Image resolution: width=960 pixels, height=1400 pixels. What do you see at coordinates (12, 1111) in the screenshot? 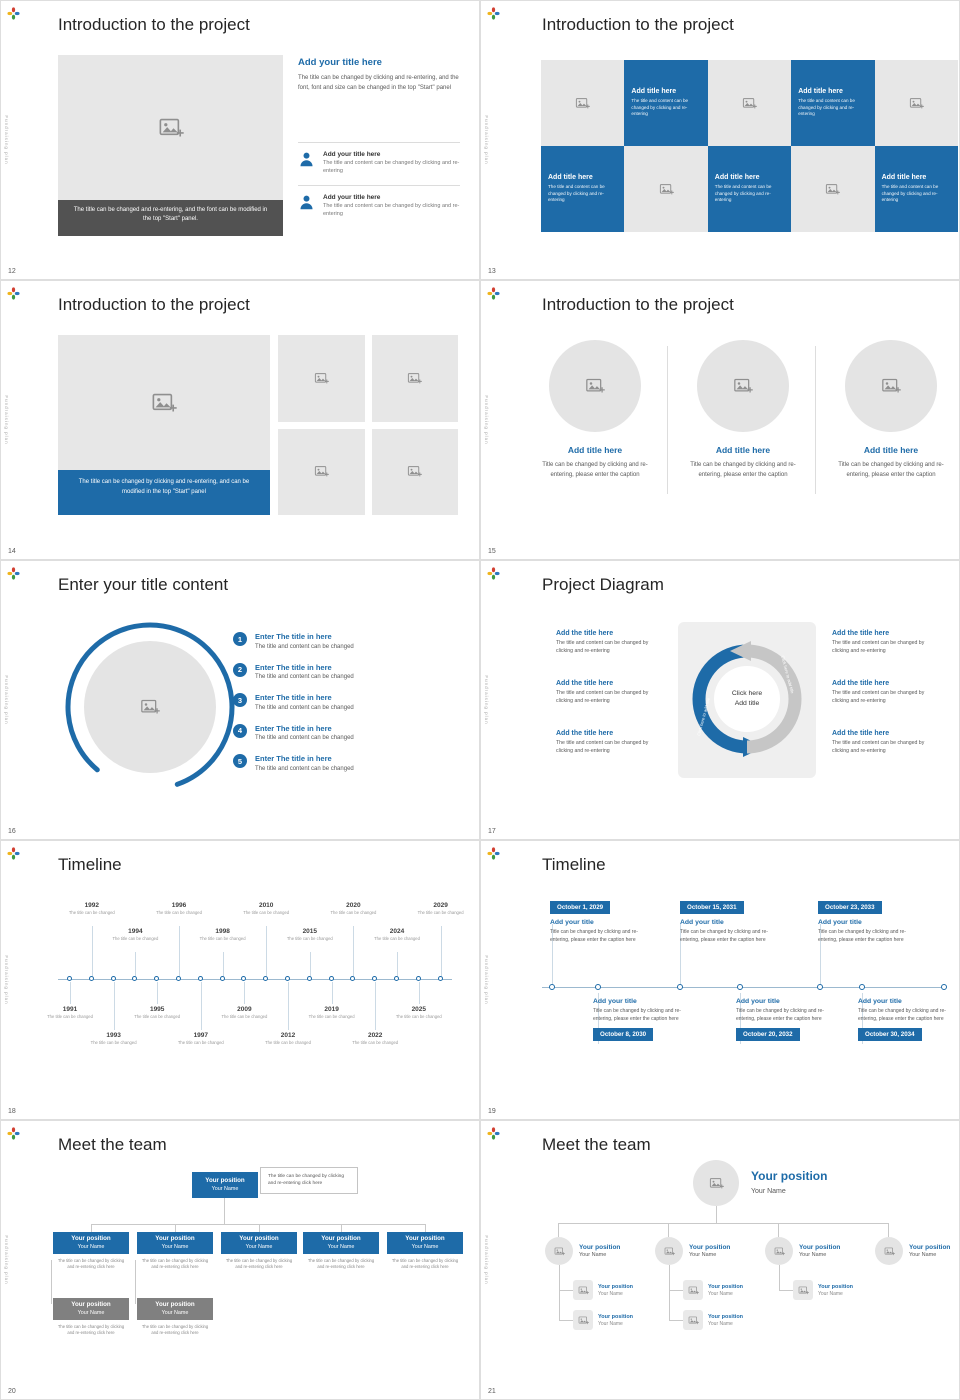
I see `slide-number: 18` at bounding box center [12, 1111].